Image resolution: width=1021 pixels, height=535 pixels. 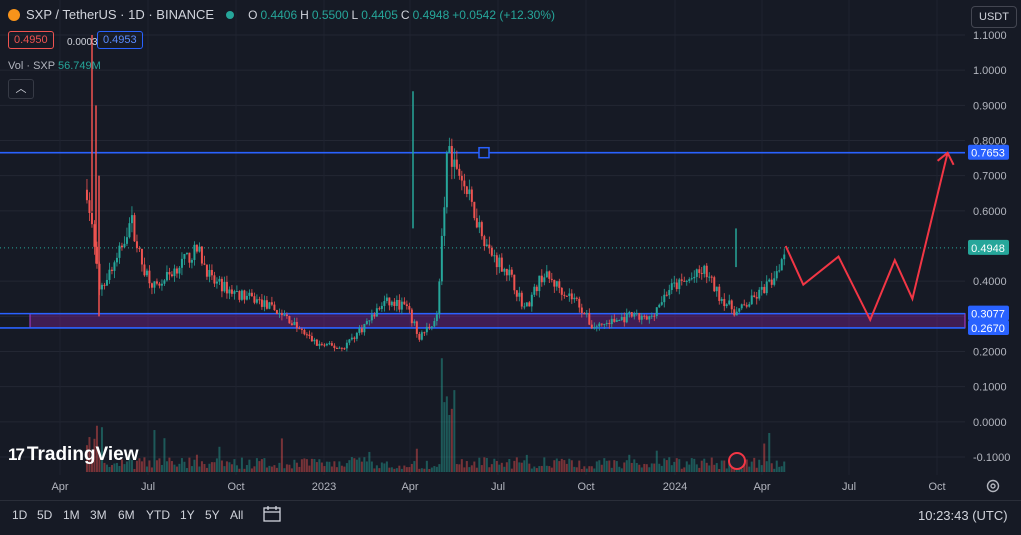 What do you see at coordinates (120, 14) in the screenshot?
I see `symbol-title: SXP / TetherUS · 1D · BINANCE` at bounding box center [120, 14].